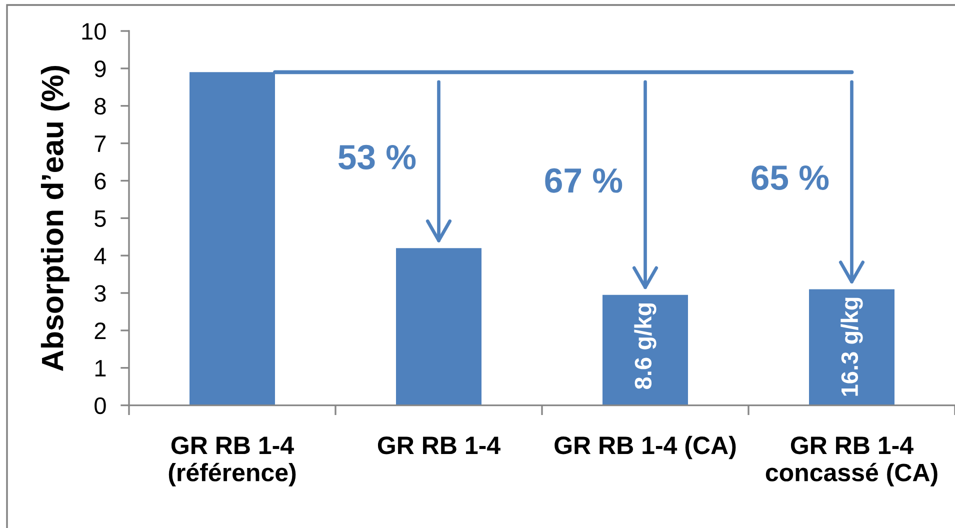  I want to click on x-tick-label: GR RB 1-4 concassé (CA), so click(852, 461).